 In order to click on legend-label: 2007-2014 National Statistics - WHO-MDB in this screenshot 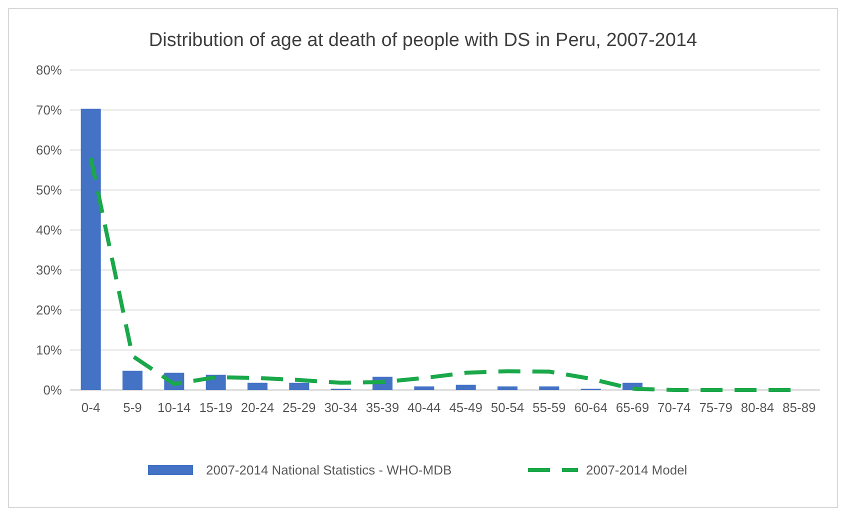, I will do `click(329, 470)`.